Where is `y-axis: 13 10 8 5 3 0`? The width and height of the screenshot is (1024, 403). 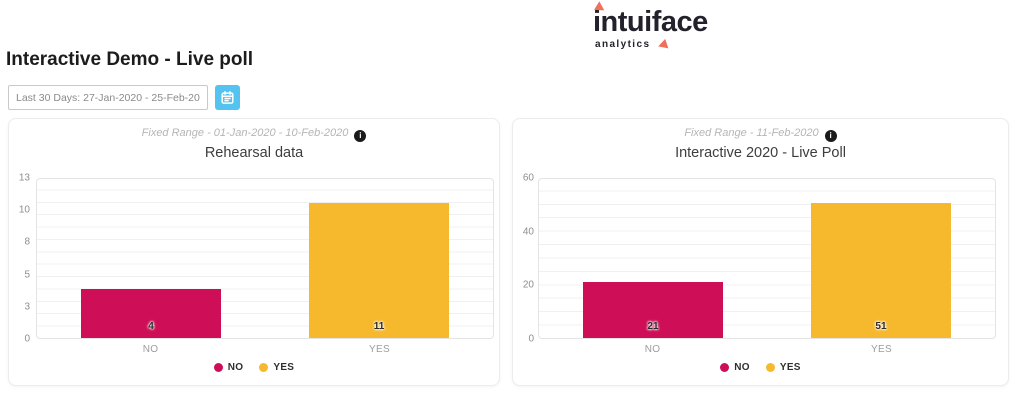 y-axis: 13 10 8 5 3 0 is located at coordinates (19, 259).